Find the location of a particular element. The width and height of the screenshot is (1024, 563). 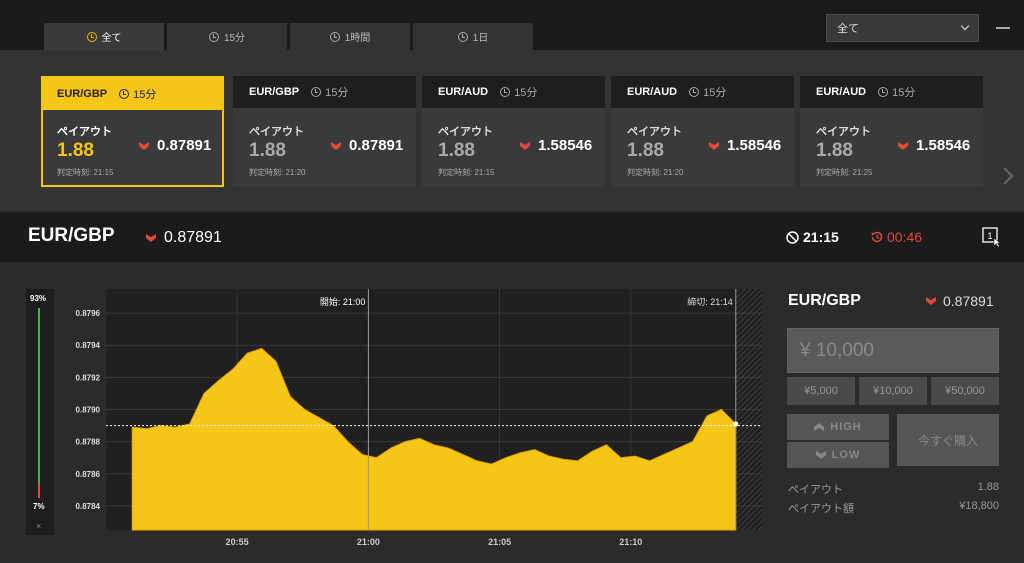

tab-all: 全て is located at coordinates (104, 36).